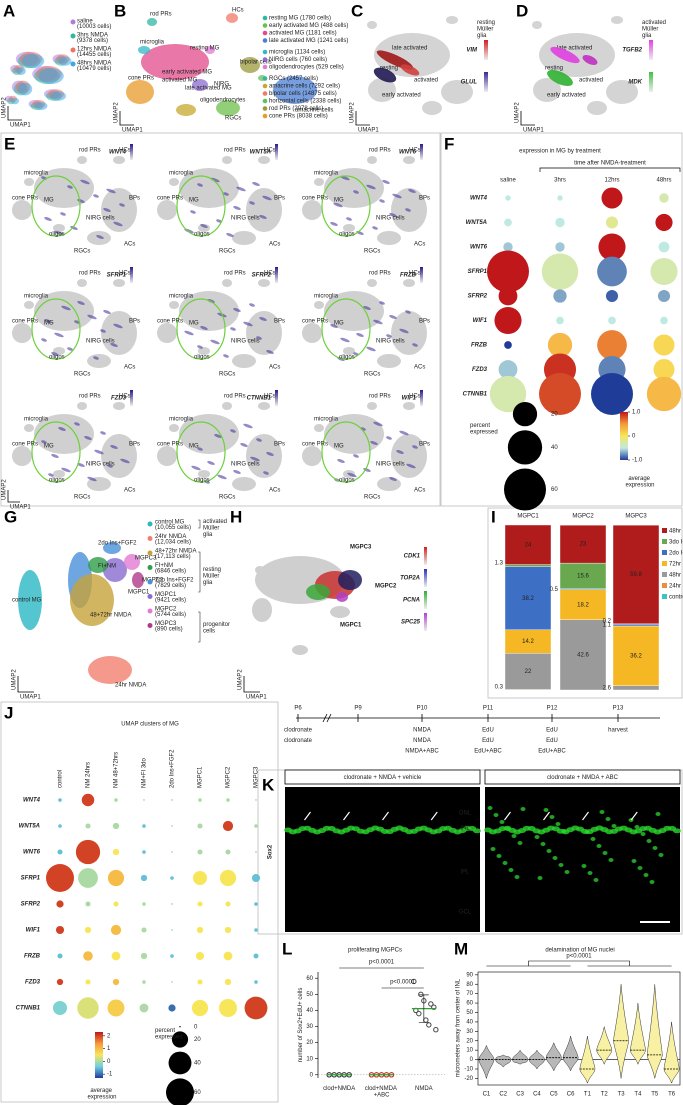 The height and width of the screenshot is (1105, 683). What do you see at coordinates (488, 741) in the screenshot?
I see `timeline-treatment: EdU` at bounding box center [488, 741].